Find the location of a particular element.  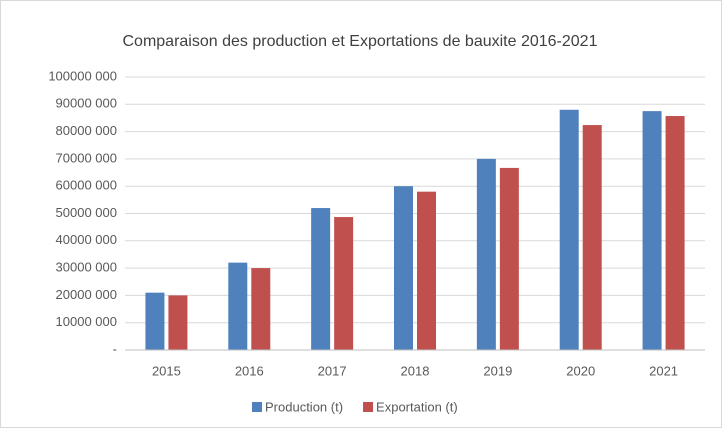

y-tick-label: 60000 000 is located at coordinates (86, 185).